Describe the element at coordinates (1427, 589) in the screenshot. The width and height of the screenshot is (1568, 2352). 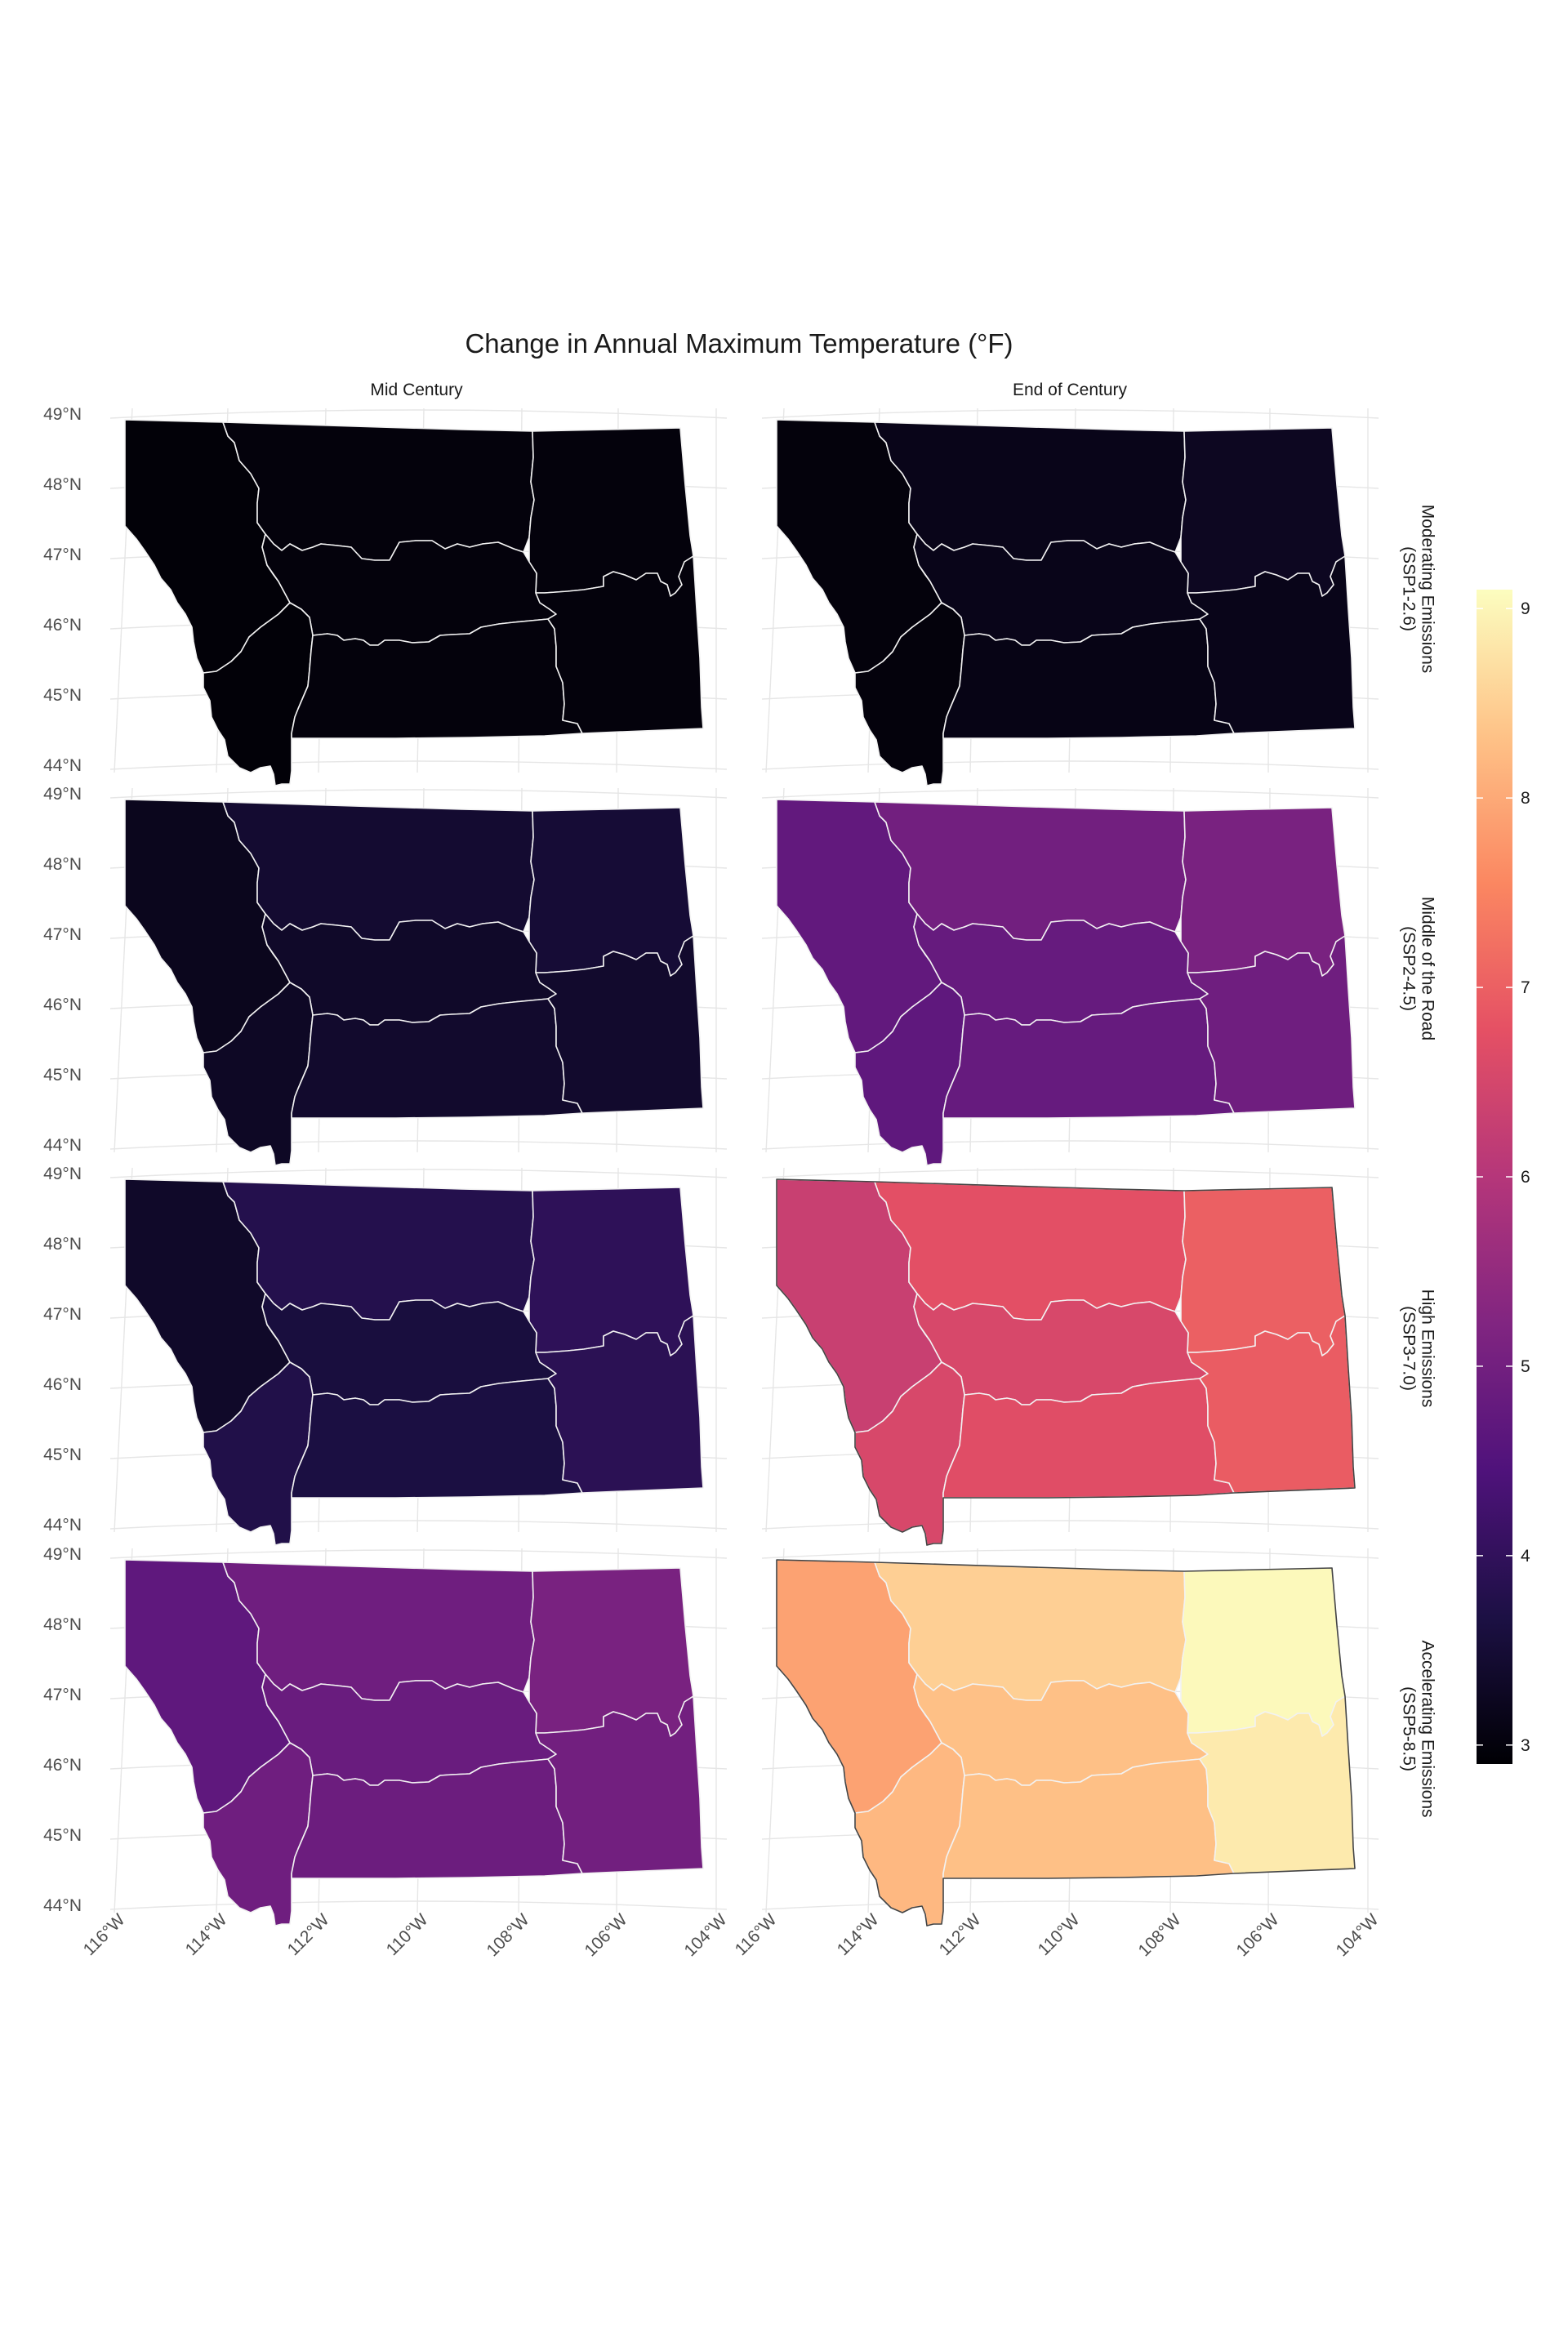
I see `row-label-line1: Moderating Emissions` at that location.